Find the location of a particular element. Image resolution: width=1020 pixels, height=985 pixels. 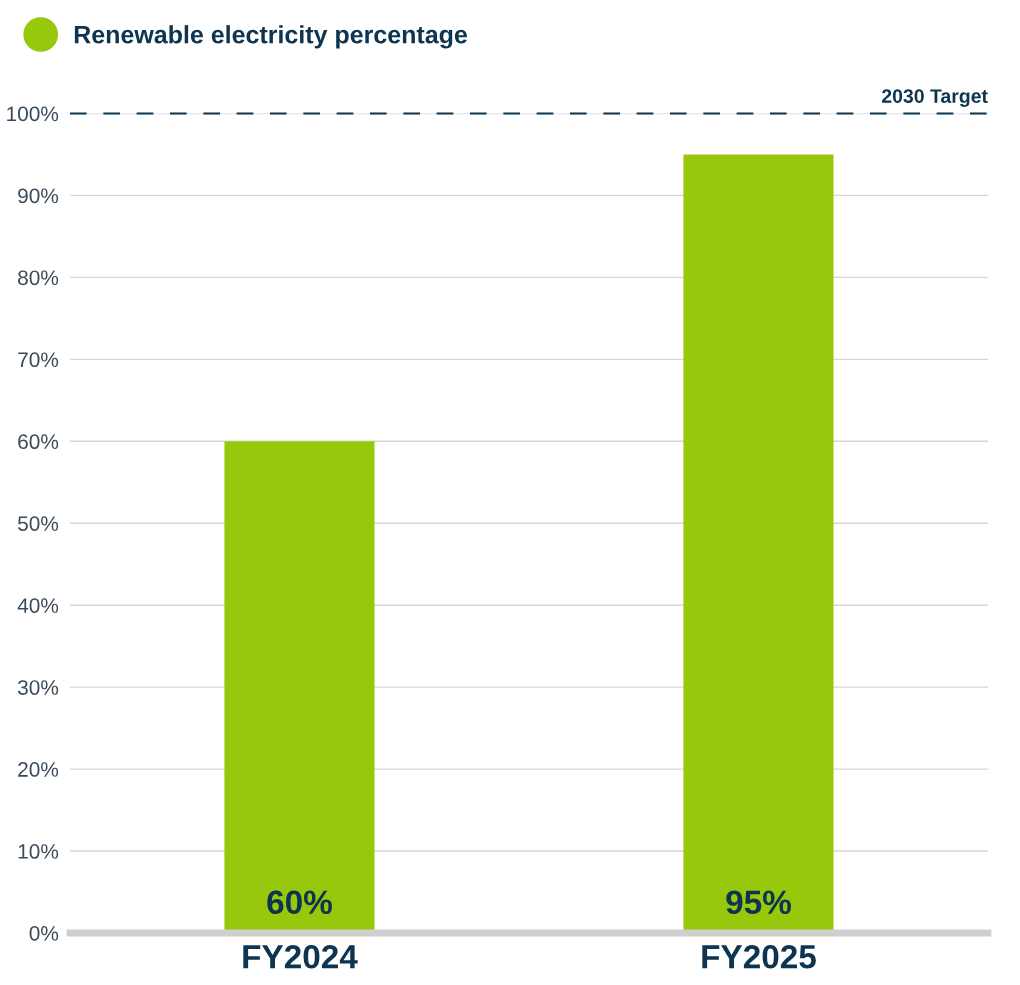

y-tick-label: 50% is located at coordinates (38, 523).